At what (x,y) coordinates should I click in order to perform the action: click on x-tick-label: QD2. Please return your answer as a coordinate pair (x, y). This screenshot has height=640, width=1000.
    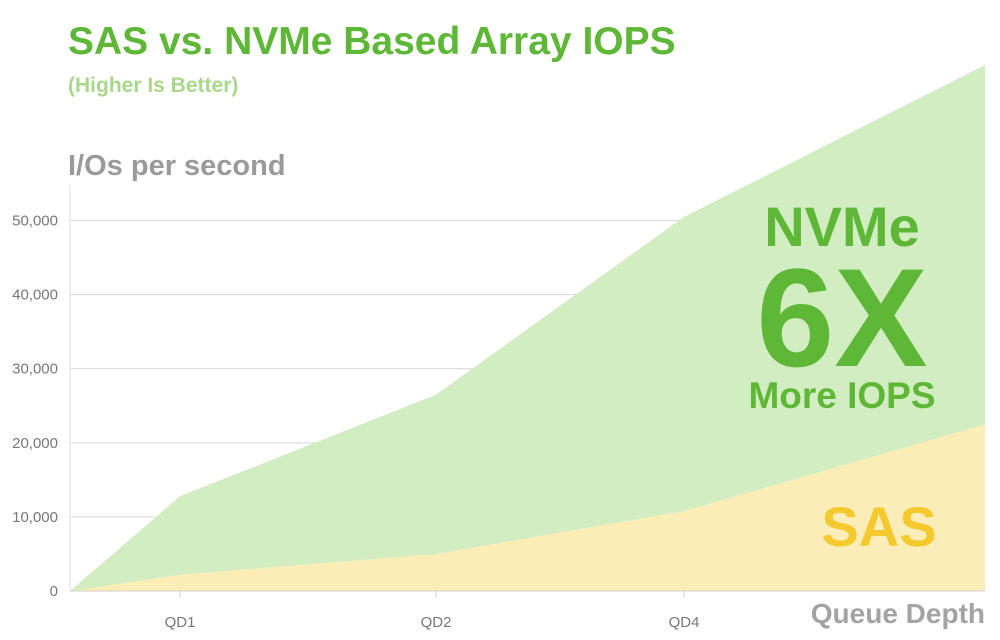
    Looking at the image, I should click on (436, 622).